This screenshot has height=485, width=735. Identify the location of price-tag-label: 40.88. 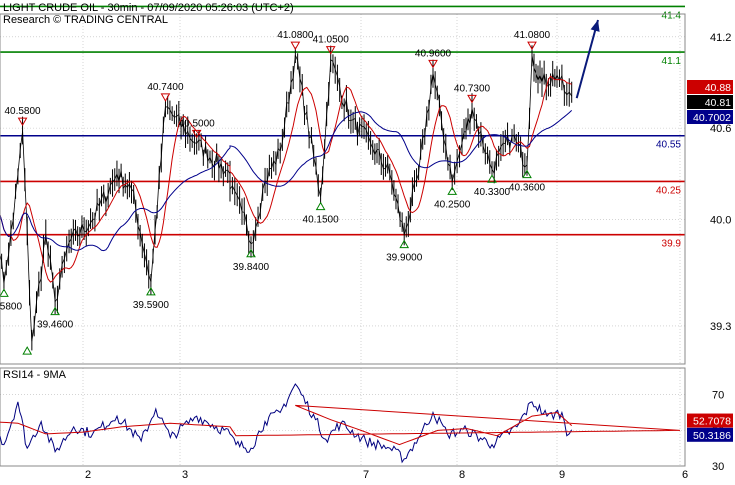
(718, 88).